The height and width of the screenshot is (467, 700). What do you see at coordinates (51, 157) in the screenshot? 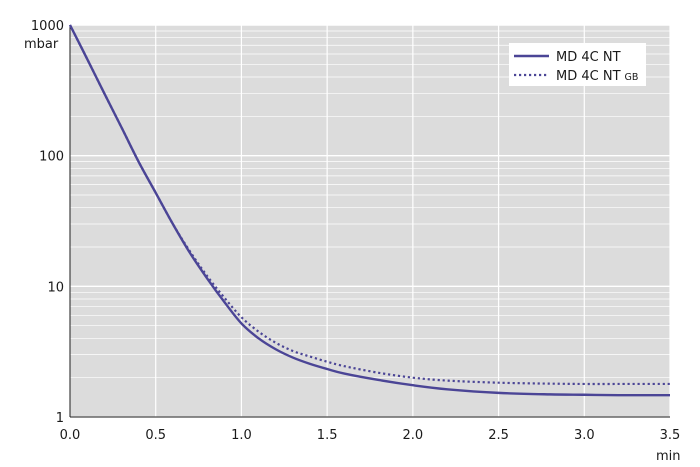
I see `y-tick-label: 100` at bounding box center [51, 157].